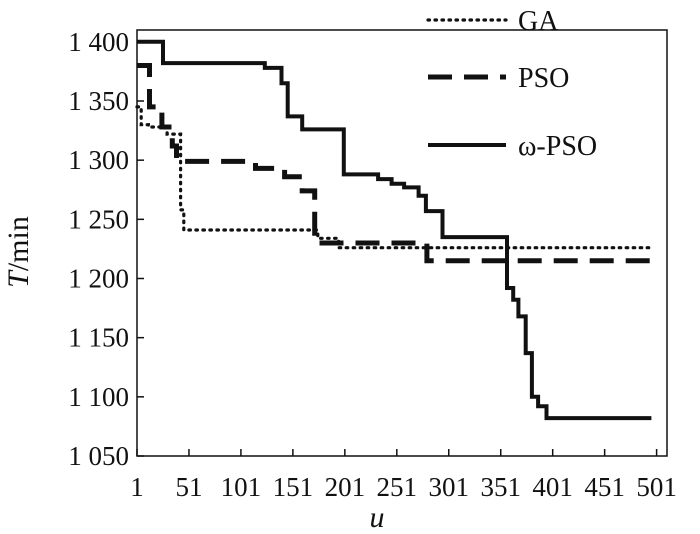 The image size is (700, 534). I want to click on y-tick-label: 1 100, so click(98, 397).